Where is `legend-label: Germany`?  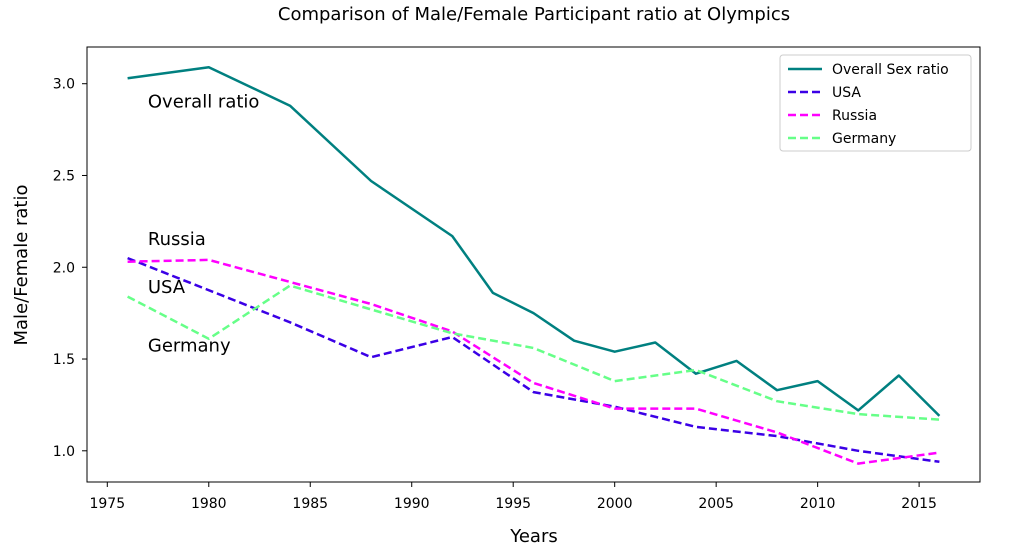 legend-label: Germany is located at coordinates (864, 139).